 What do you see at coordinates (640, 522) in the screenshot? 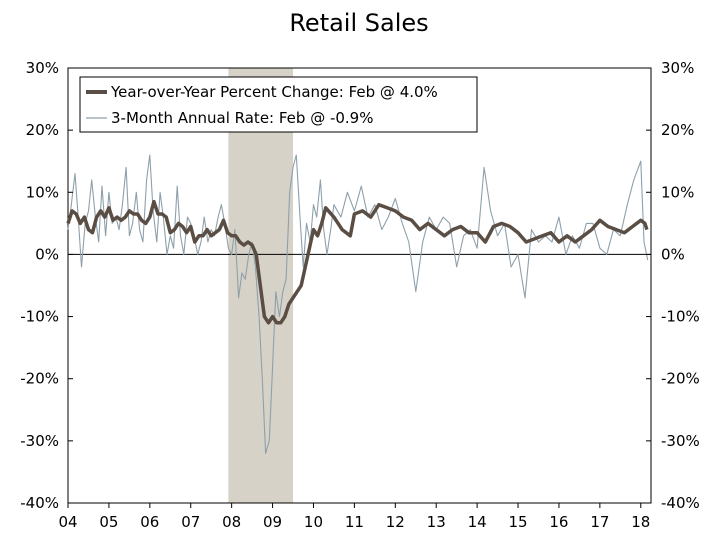
I see `x-tick-label: 18` at bounding box center [640, 522].